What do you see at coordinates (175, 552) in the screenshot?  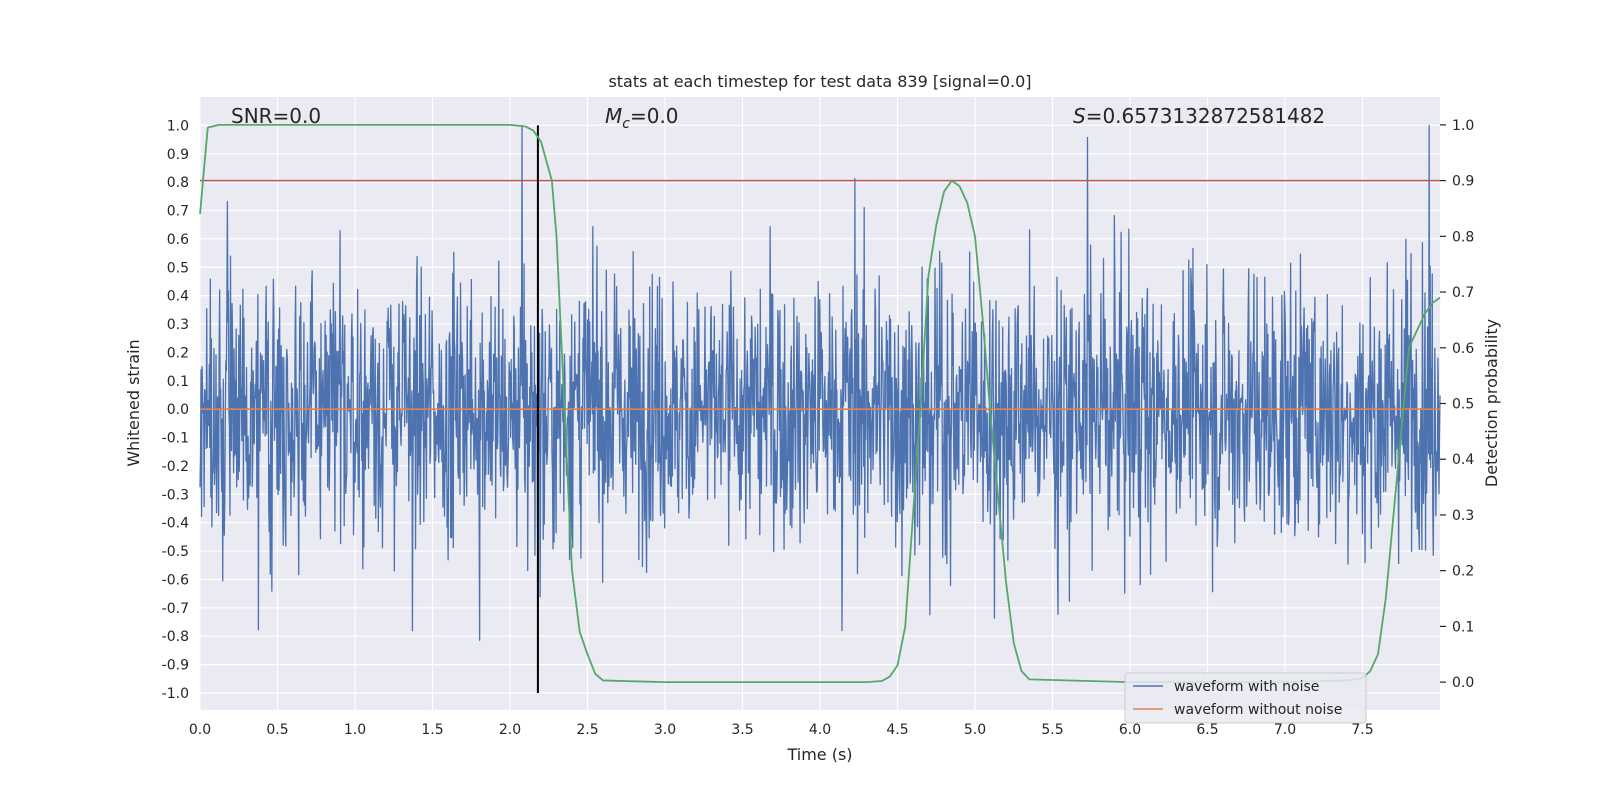 I see `y-tick-label: -0.5` at bounding box center [175, 552].